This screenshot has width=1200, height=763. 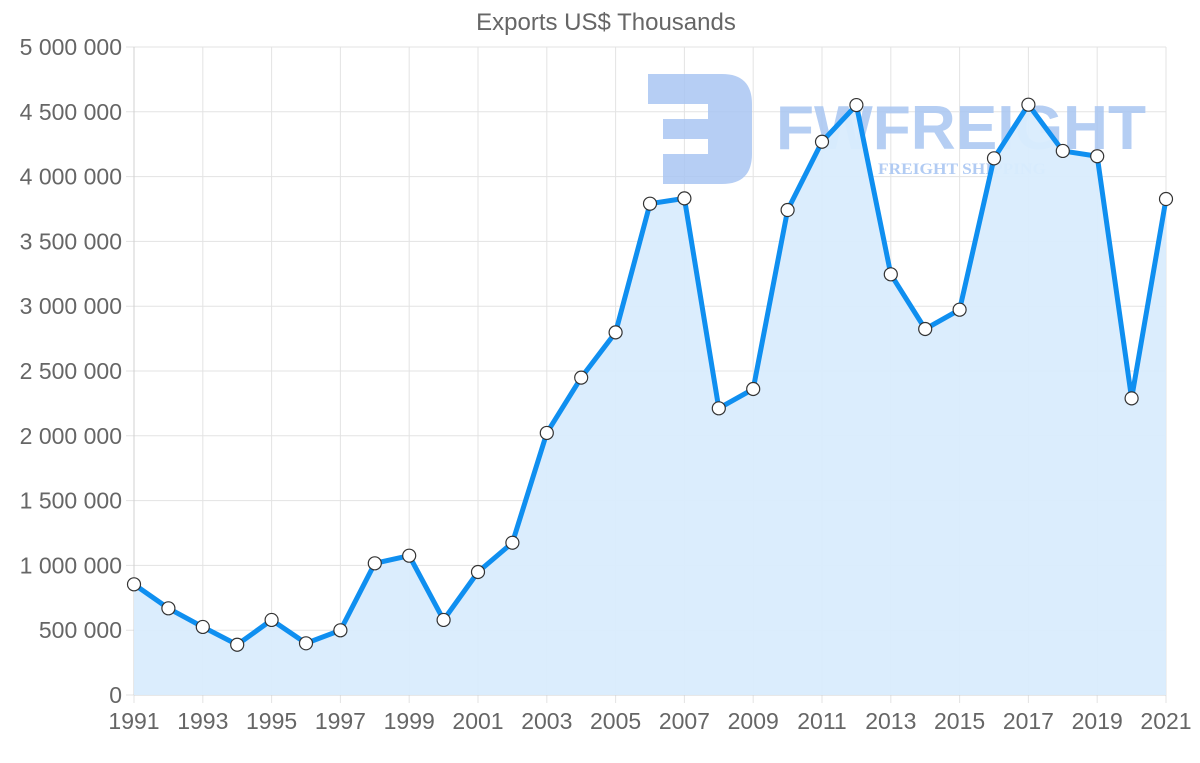 I want to click on y-tick-label: 0, so click(x=115, y=695).